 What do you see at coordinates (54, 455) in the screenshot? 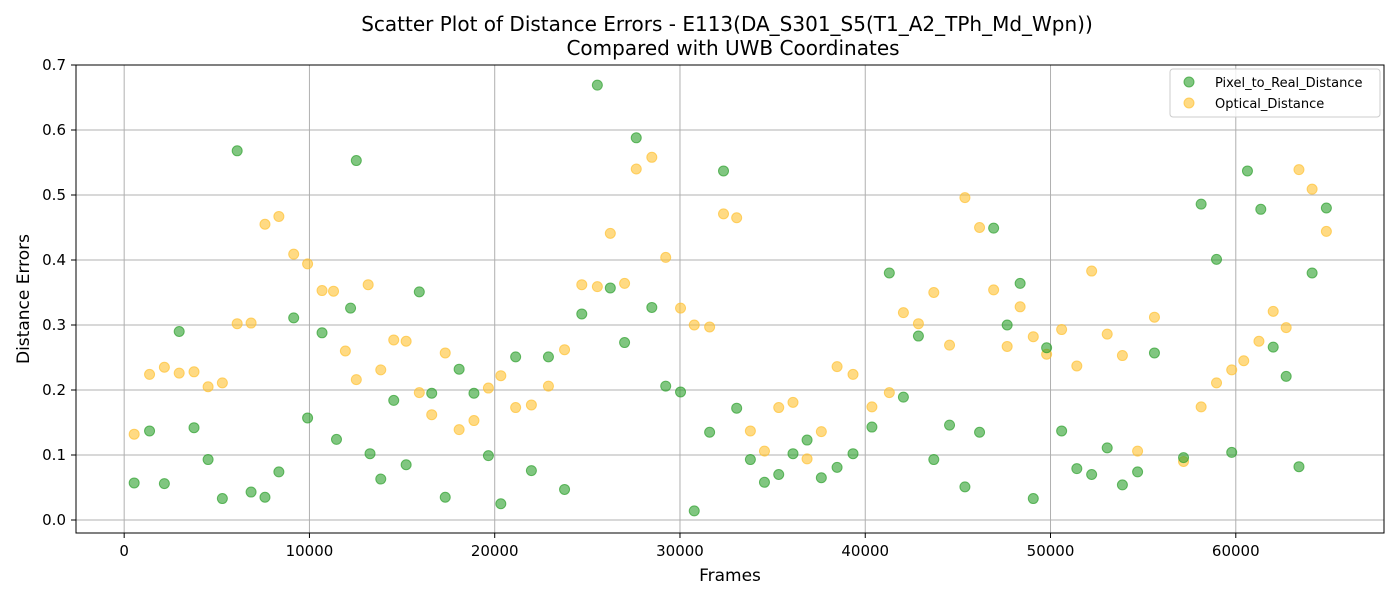
I see `y-tick-label: 0.1` at bounding box center [54, 455].